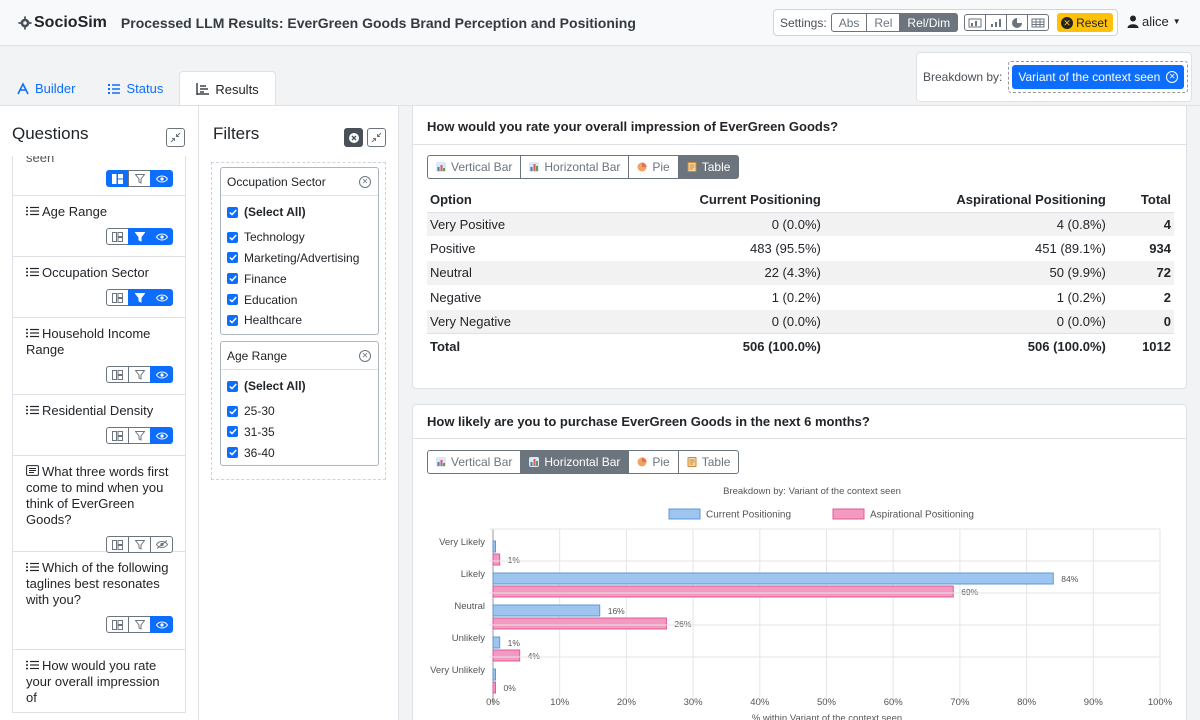  I want to click on user-menu: alice ▼, so click(1154, 21).